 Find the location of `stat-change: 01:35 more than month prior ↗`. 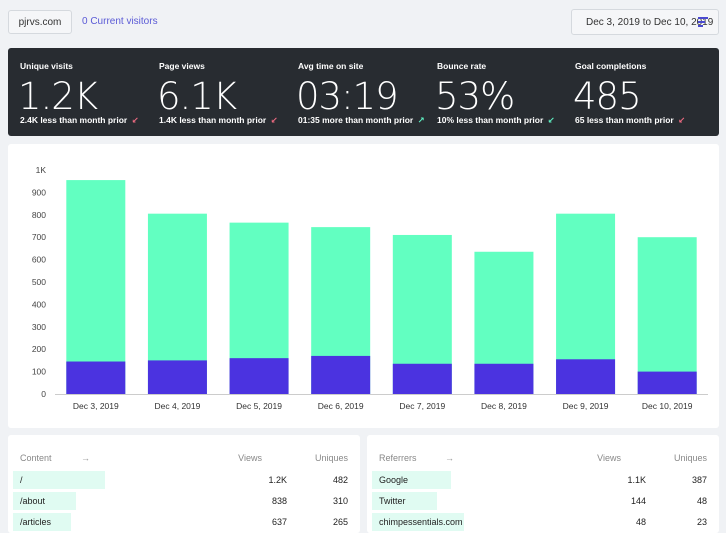

stat-change: 01:35 more than month prior ↗ is located at coordinates (361, 120).